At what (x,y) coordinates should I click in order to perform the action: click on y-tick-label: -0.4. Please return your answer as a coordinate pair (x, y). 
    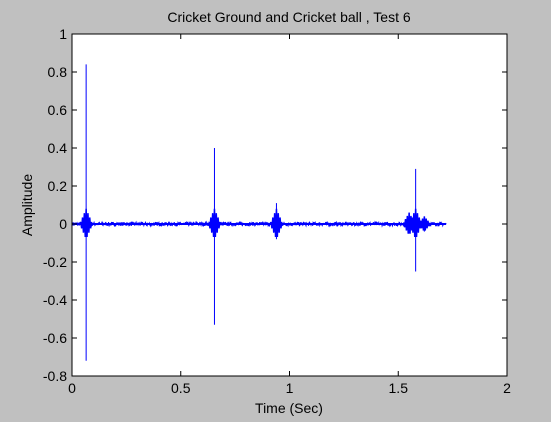
    Looking at the image, I should click on (55, 300).